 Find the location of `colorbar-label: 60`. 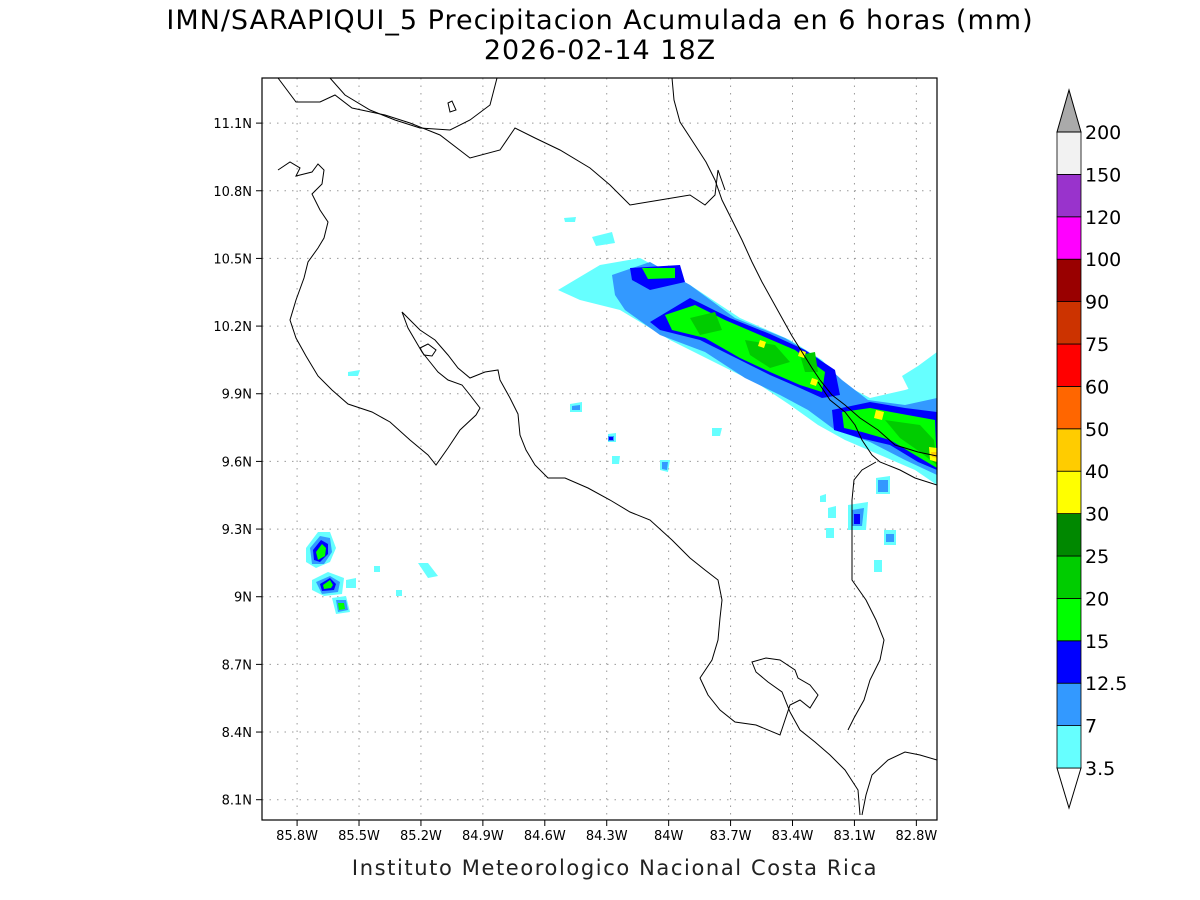

colorbar-label: 60 is located at coordinates (1097, 387).